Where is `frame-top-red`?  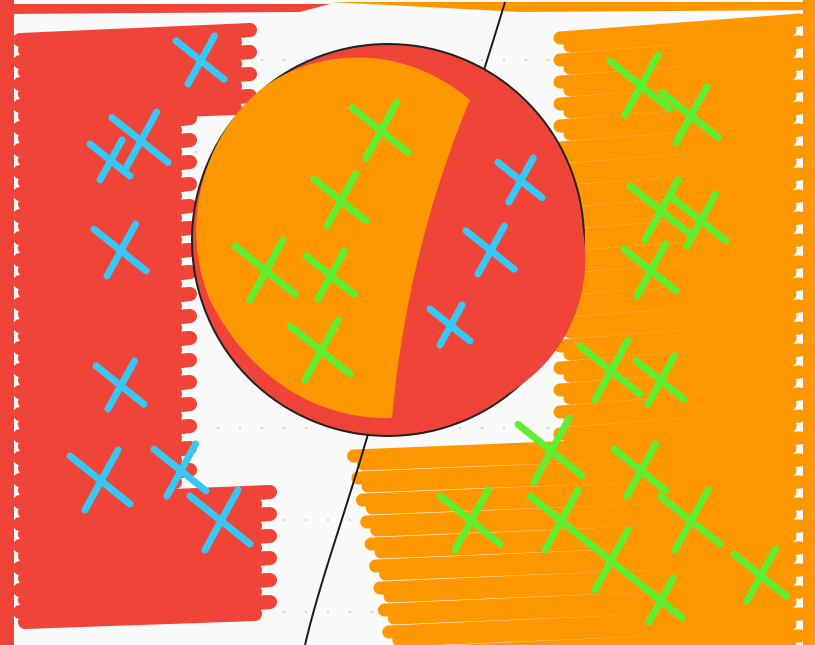
frame-top-red is located at coordinates (165, 9).